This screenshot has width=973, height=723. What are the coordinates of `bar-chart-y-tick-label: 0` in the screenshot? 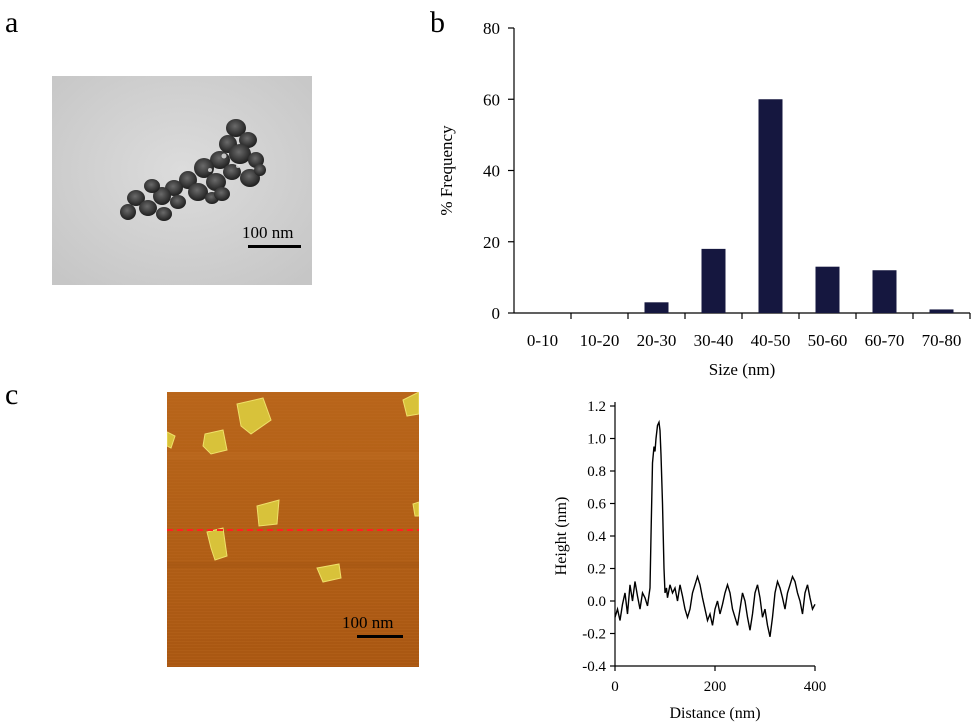 It's located at (496, 313).